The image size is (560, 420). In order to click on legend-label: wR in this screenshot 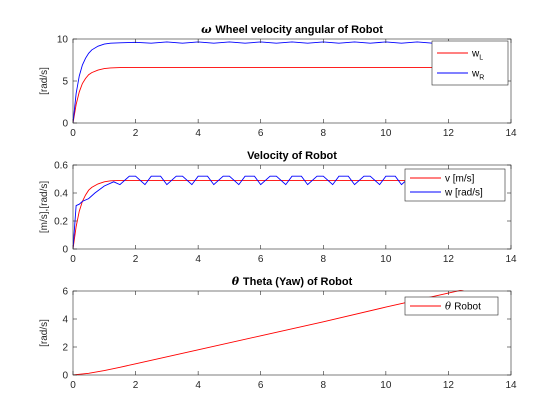, I will do `click(477, 75)`.